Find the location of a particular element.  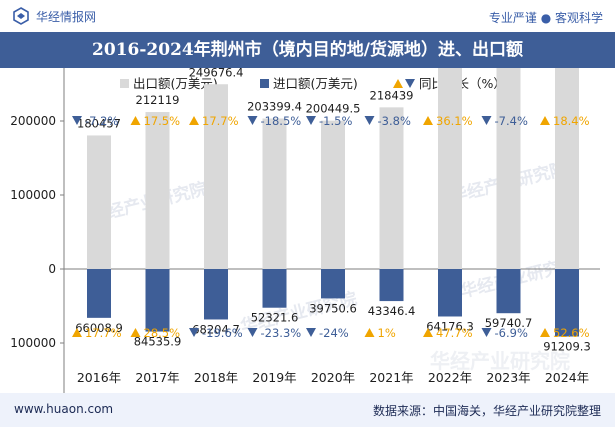

legend-label: 进口额(万美元) is located at coordinates (315, 83).